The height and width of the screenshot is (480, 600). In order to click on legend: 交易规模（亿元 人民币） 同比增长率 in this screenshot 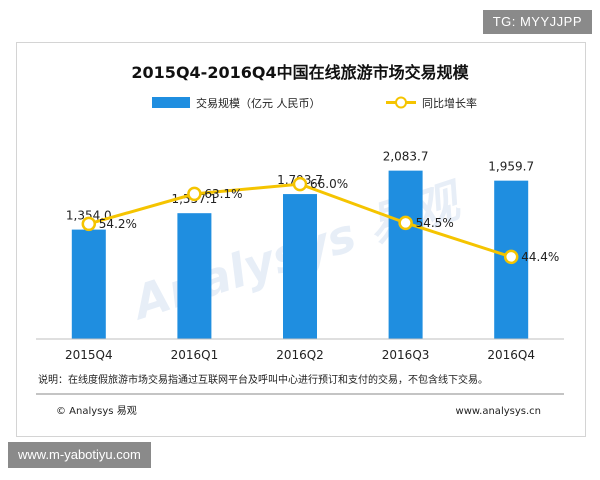, I will do `click(314, 103)`.